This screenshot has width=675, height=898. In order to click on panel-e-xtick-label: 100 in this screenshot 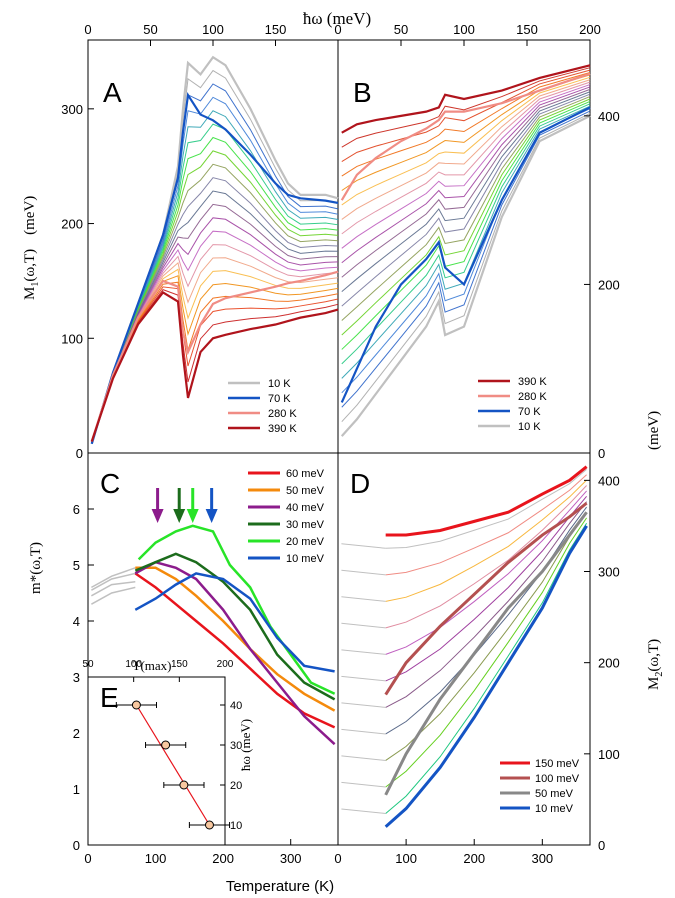, I will do `click(133, 664)`.